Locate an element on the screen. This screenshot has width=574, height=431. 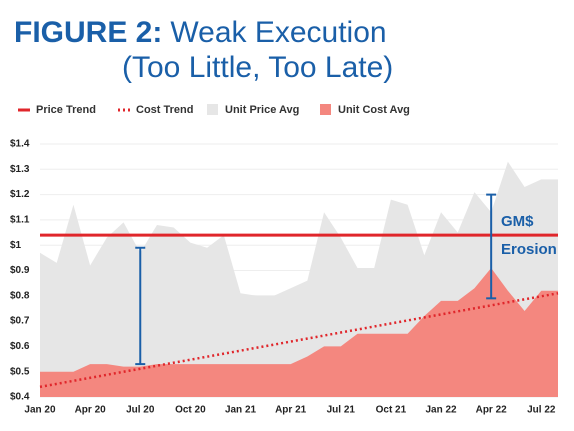
y-tick-label: $0.9 is located at coordinates (20, 270).